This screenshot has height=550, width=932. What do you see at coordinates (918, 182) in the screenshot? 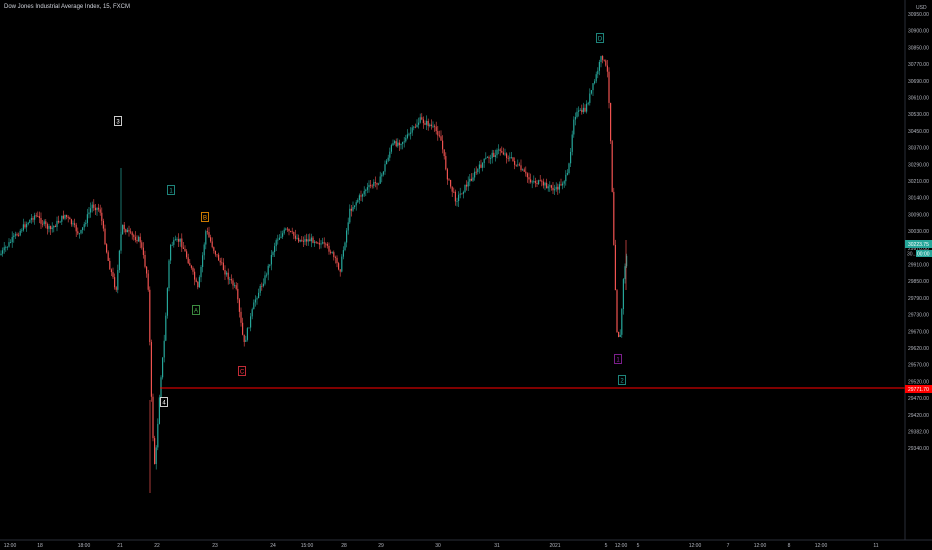
I see `price-tick-label: 30210.00` at bounding box center [918, 182].